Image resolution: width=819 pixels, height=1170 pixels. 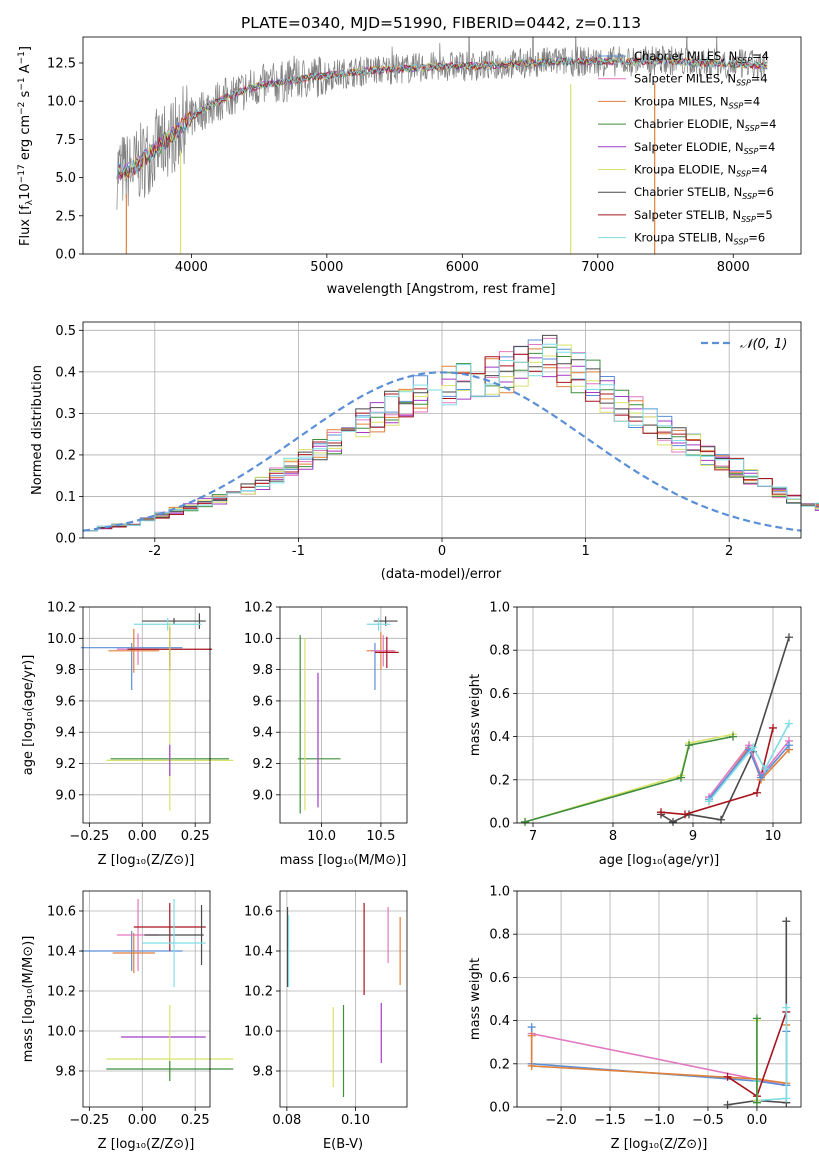 What do you see at coordinates (441, 574) in the screenshot?
I see `x-axis-label: (data-model)/error` at bounding box center [441, 574].